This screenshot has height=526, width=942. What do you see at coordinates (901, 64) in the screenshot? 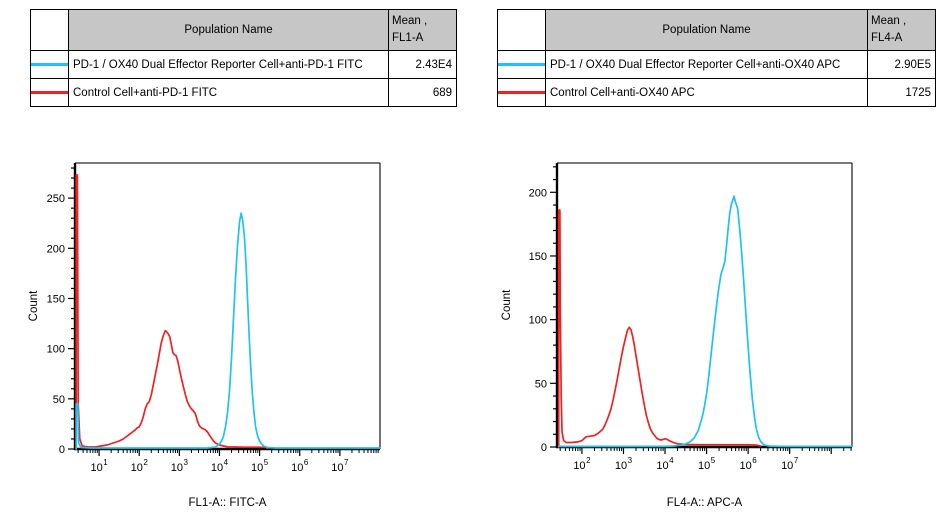
I see `mean-value-cell: 2.90E5` at bounding box center [901, 64].